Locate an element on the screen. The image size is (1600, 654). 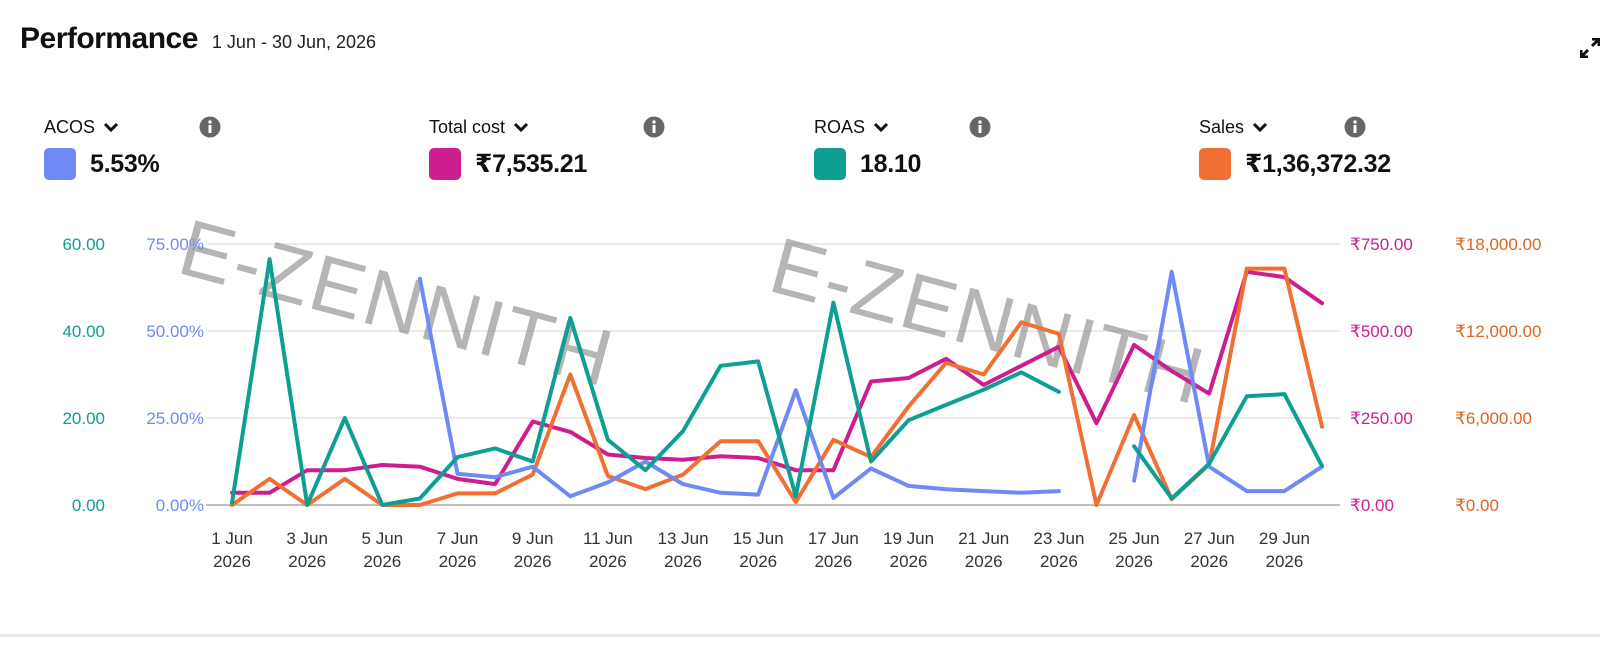
page-title: Performance is located at coordinates (109, 38).